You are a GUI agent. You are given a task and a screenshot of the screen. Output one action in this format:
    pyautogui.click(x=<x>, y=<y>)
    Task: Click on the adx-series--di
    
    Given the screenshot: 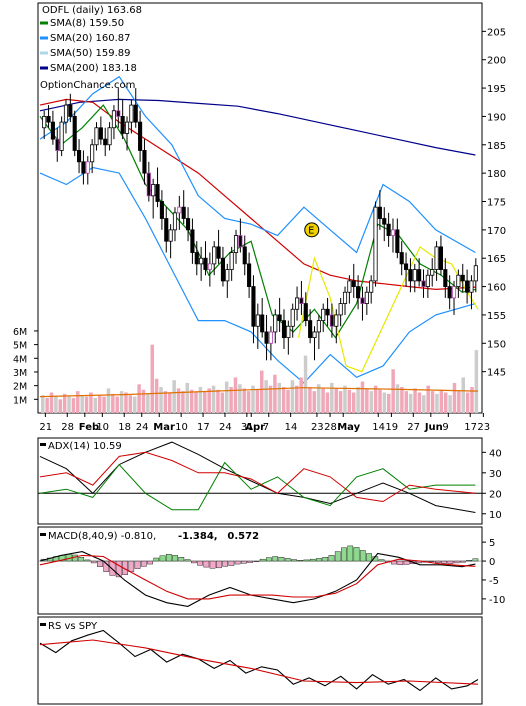 What is the action you would take?
    pyautogui.click(x=257, y=486)
    